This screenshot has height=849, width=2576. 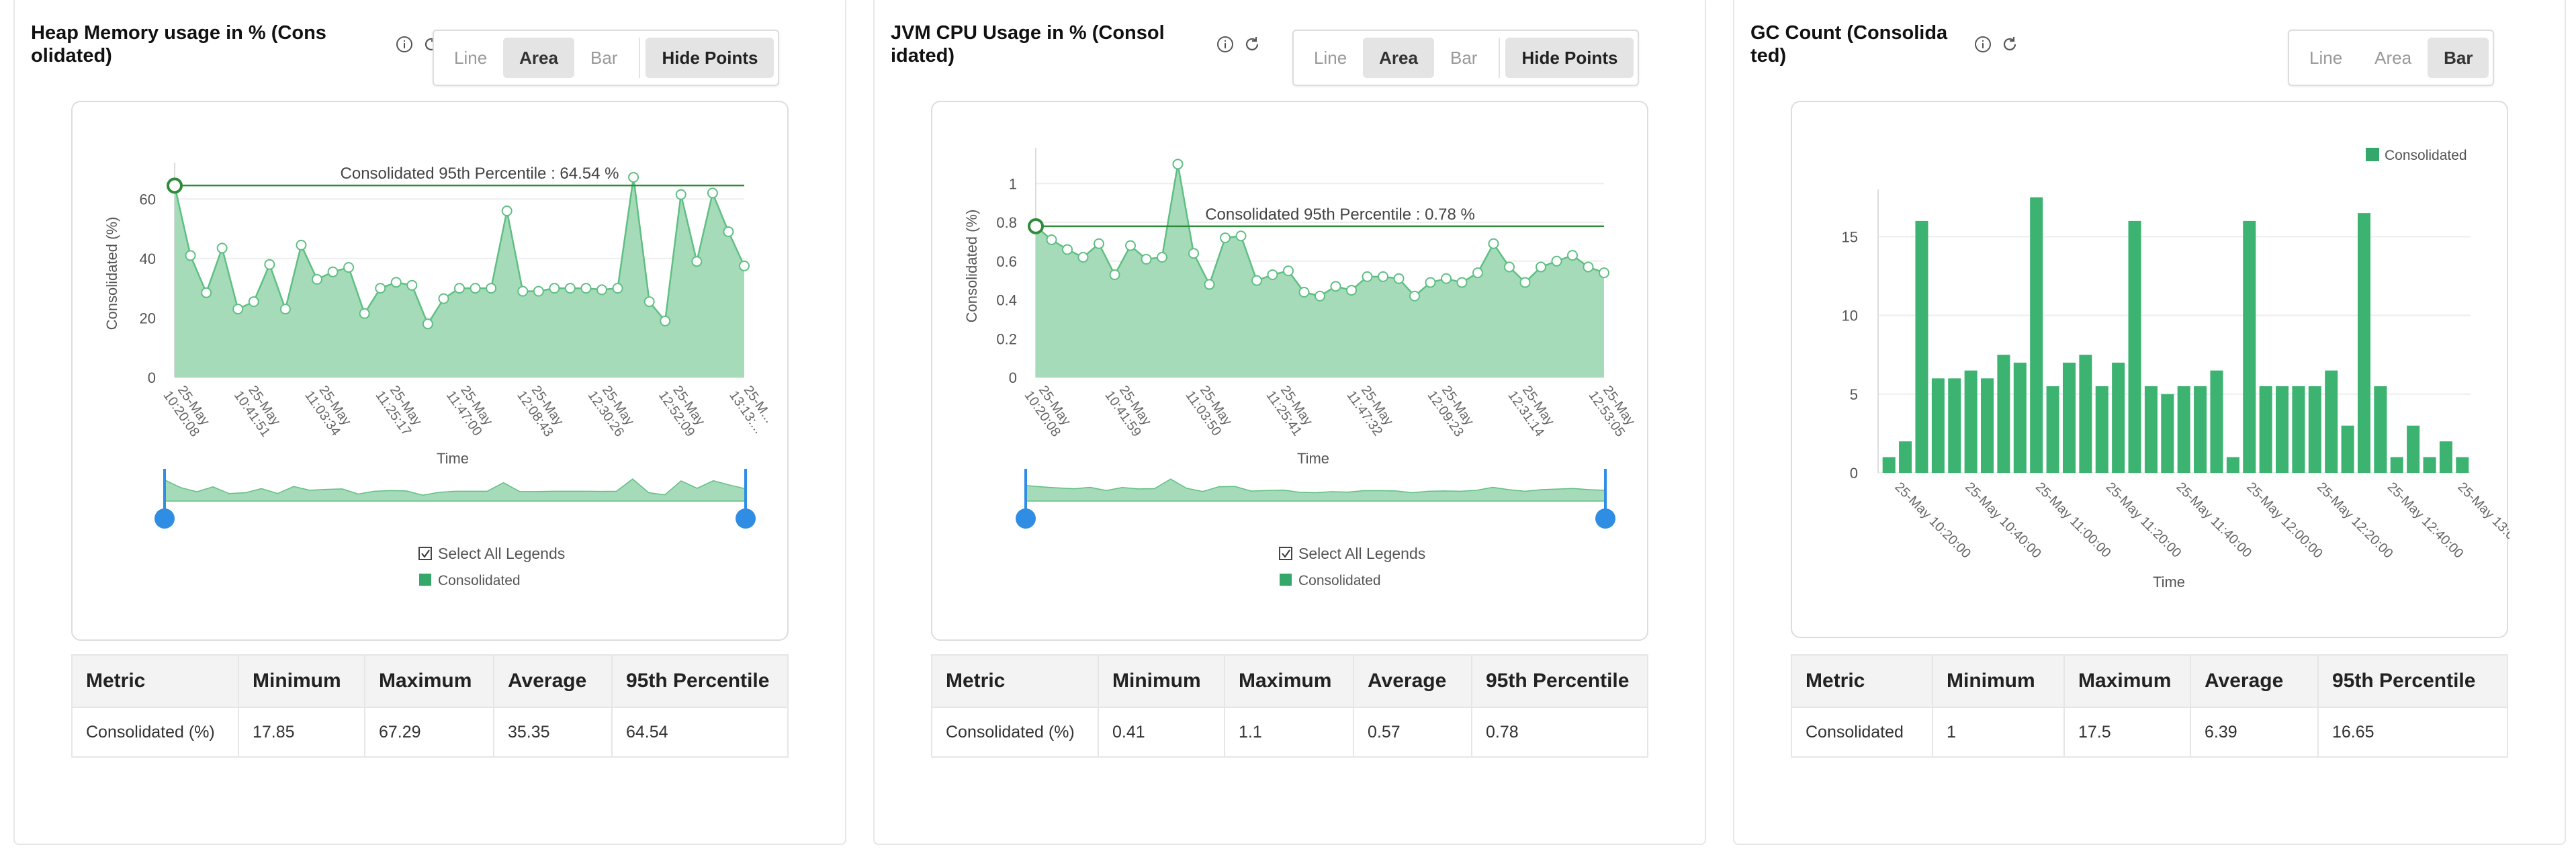 What do you see at coordinates (2169, 582) in the screenshot?
I see `x-axis-label: Time` at bounding box center [2169, 582].